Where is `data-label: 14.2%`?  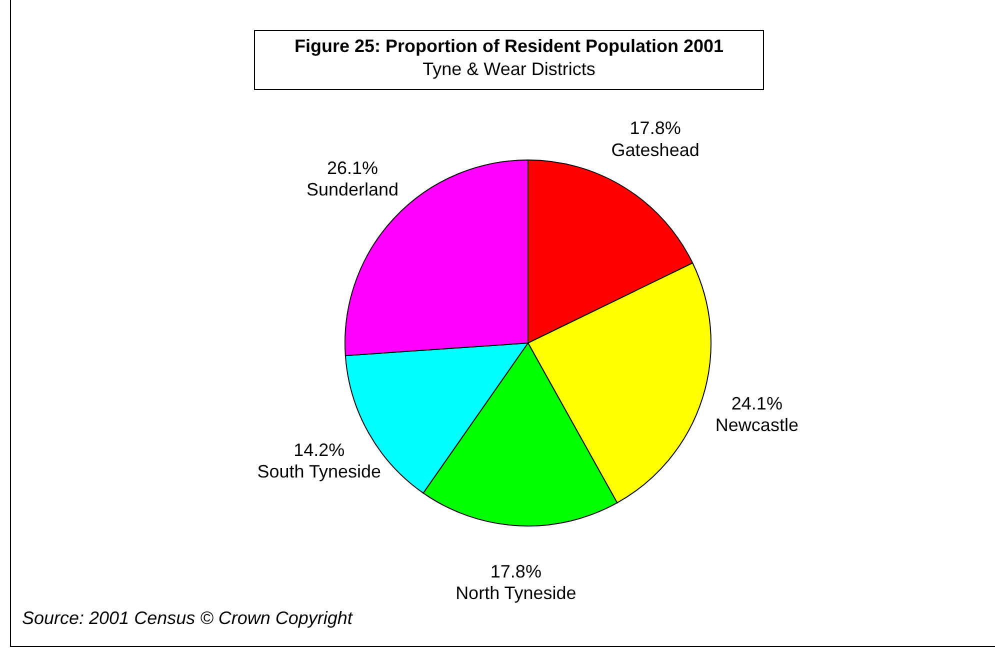 data-label: 14.2% is located at coordinates (319, 450).